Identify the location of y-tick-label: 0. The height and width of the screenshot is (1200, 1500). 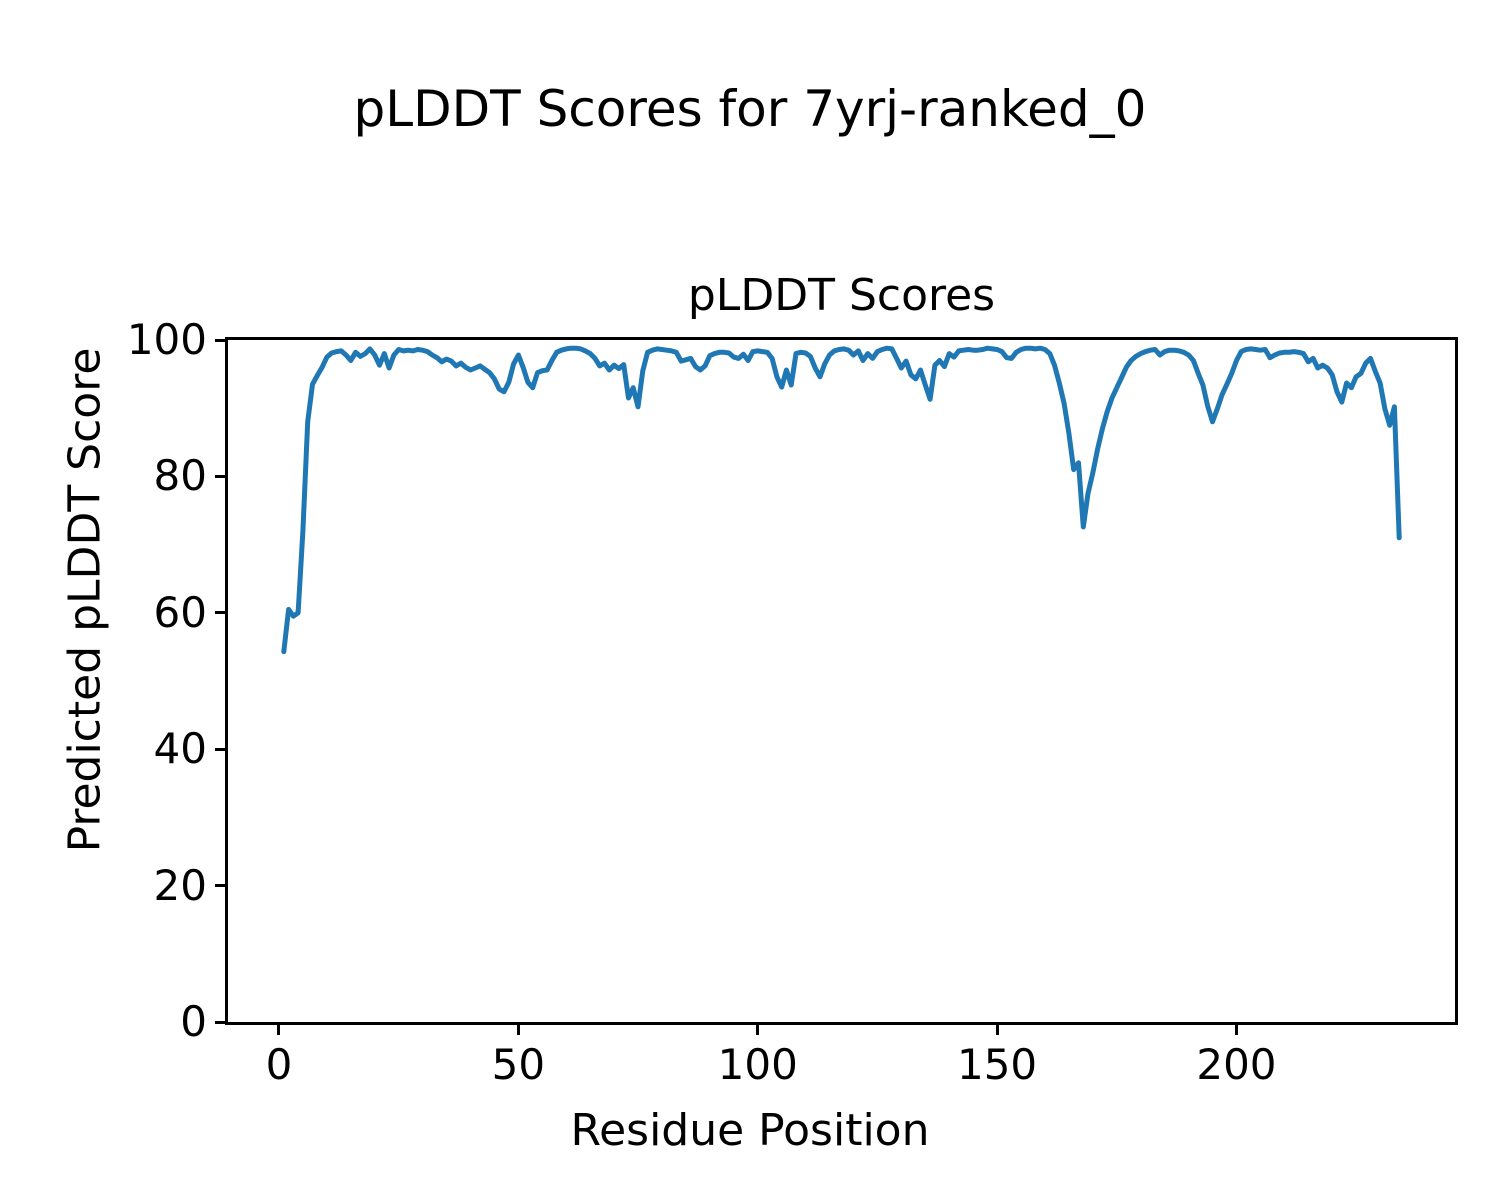
(193, 1021).